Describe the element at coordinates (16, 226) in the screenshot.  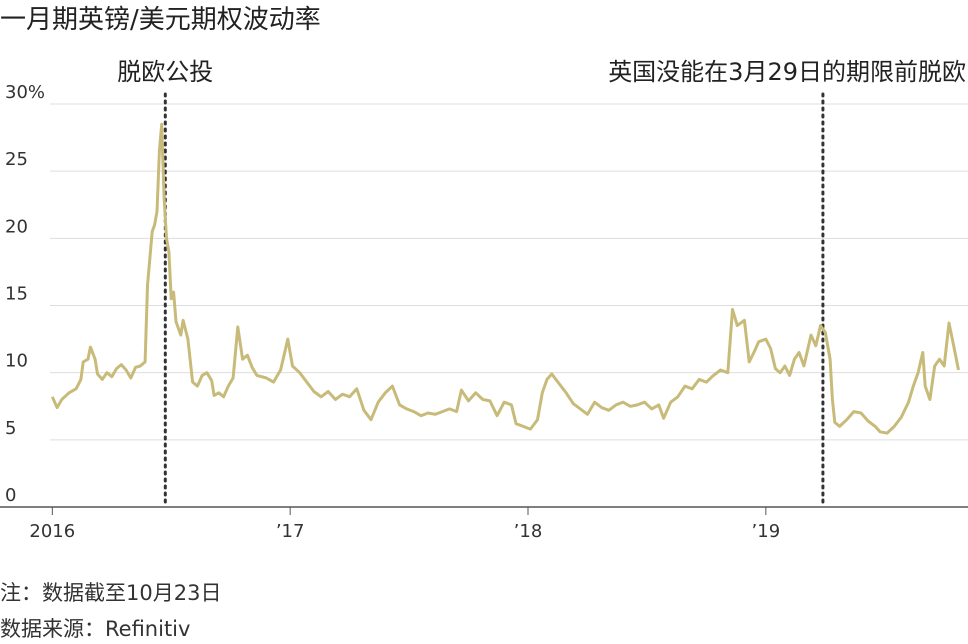
I see `y-tick-label: 20` at that location.